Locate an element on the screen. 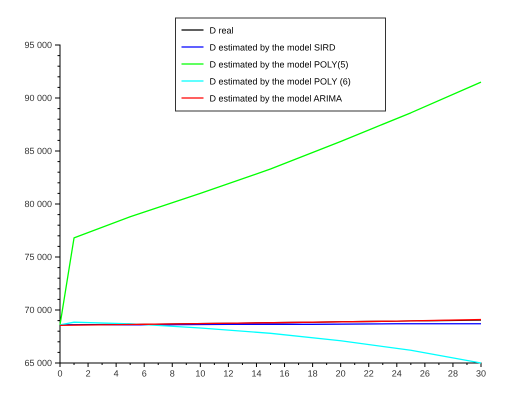  x-tick-label: 28 is located at coordinates (453, 373).